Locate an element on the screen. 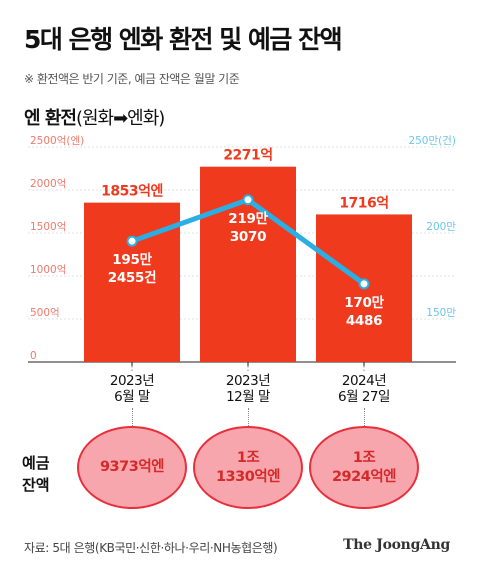  bar-value-label: 2271억 is located at coordinates (247, 156).